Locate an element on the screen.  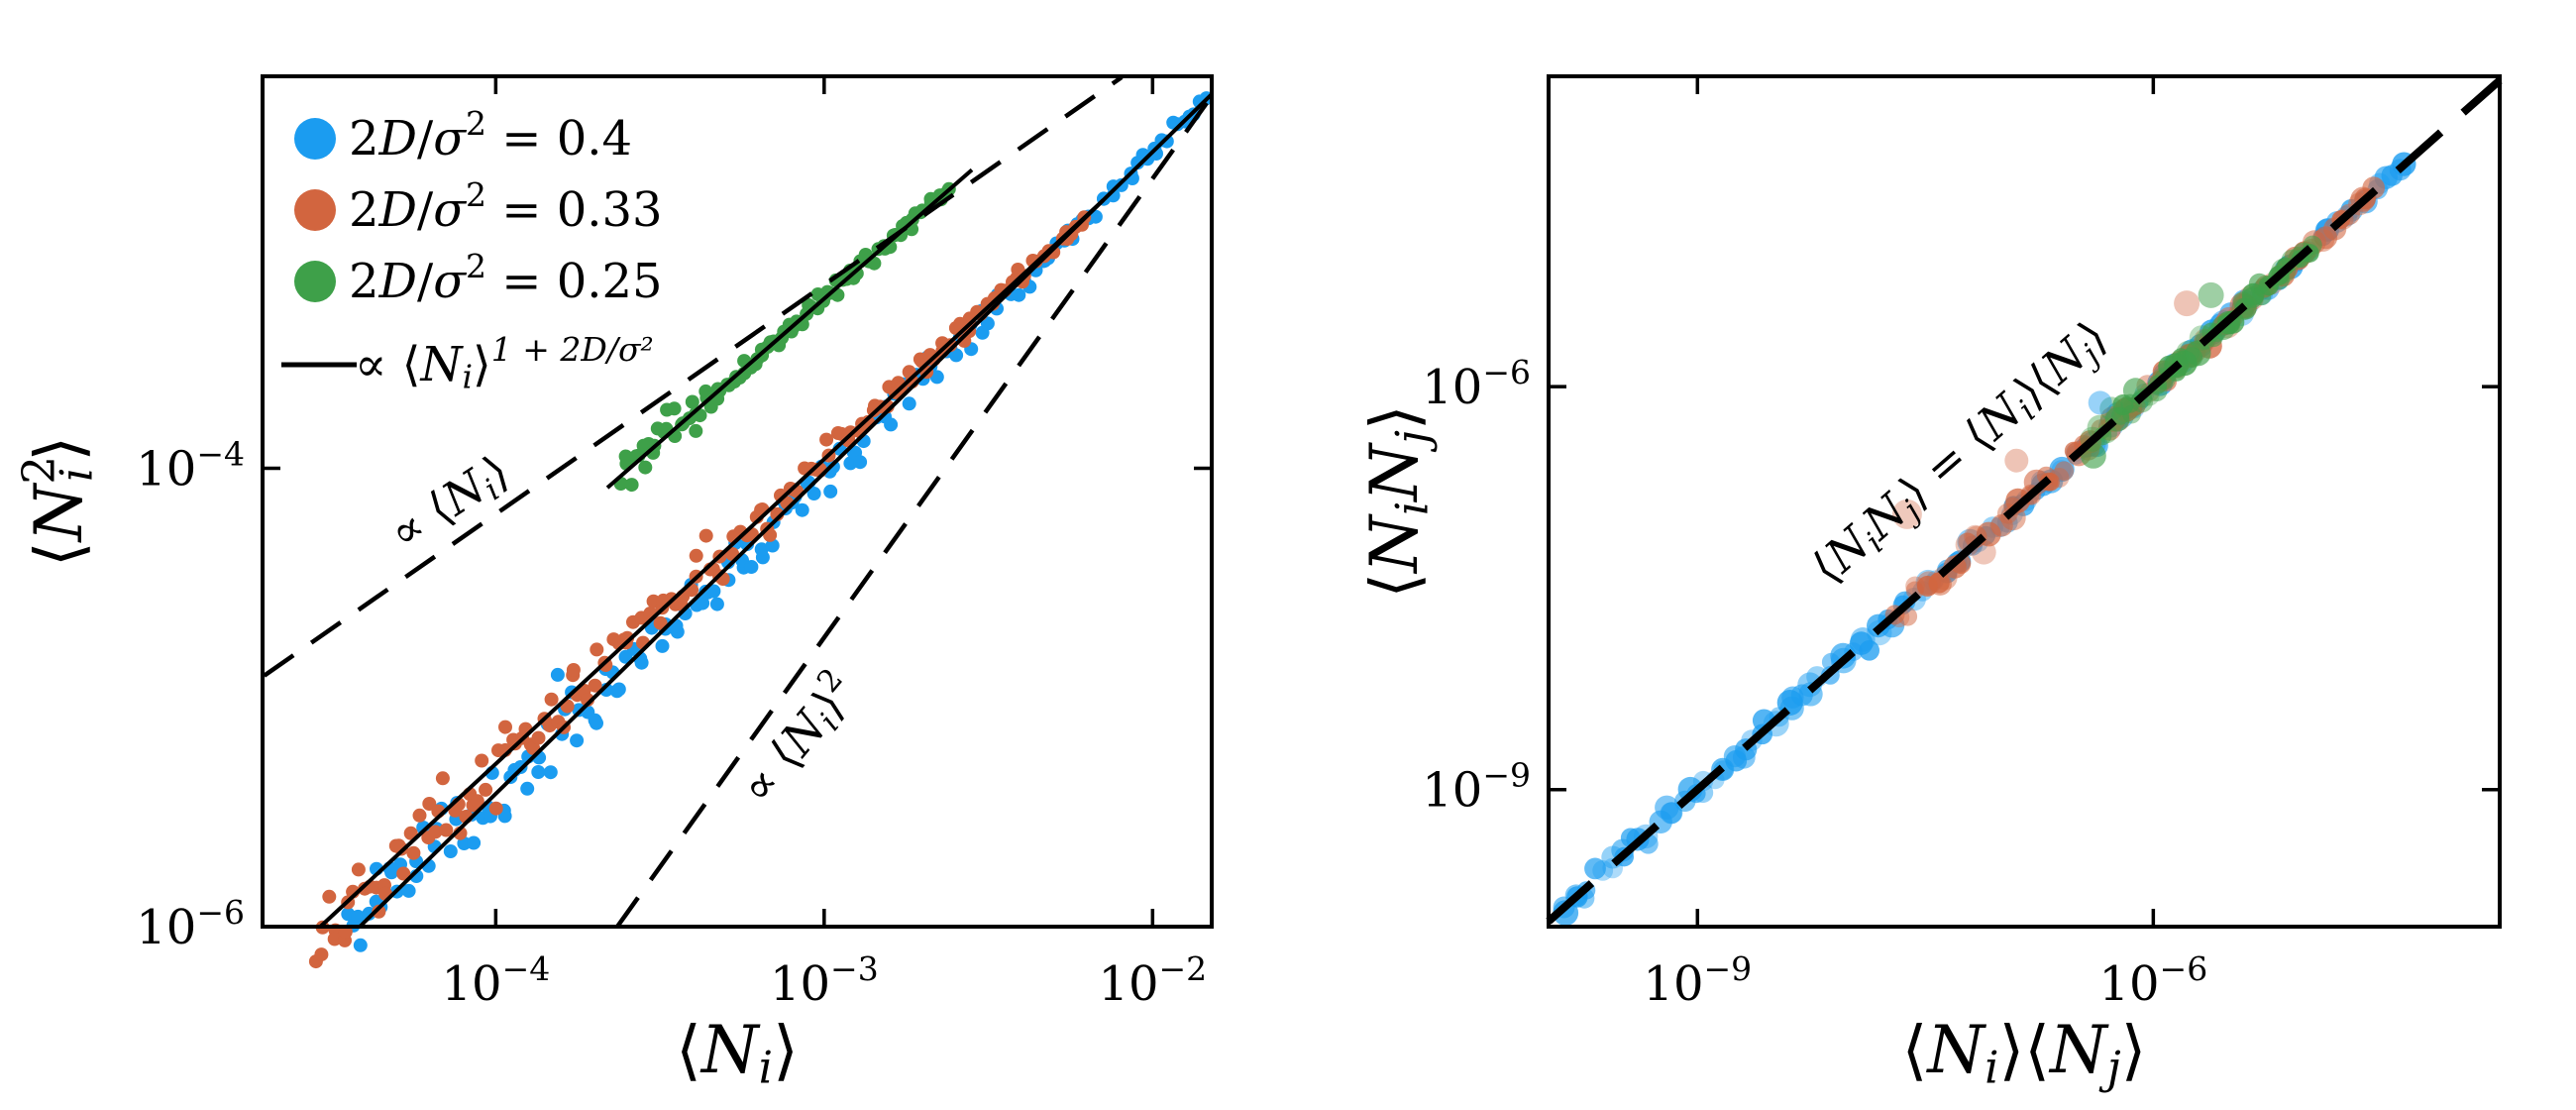
x-axis-label: ⟨Ni⟩ is located at coordinates (737, 1053).